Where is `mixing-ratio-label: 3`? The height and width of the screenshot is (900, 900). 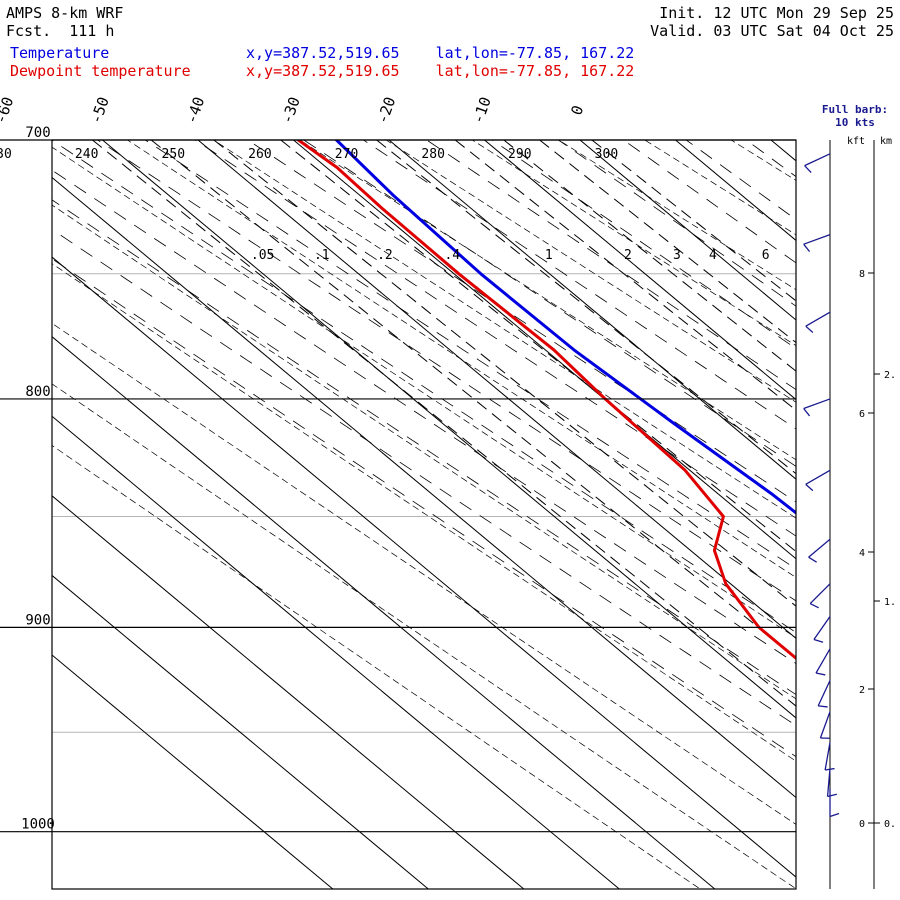
mixing-ratio-label: 3 is located at coordinates (677, 255).